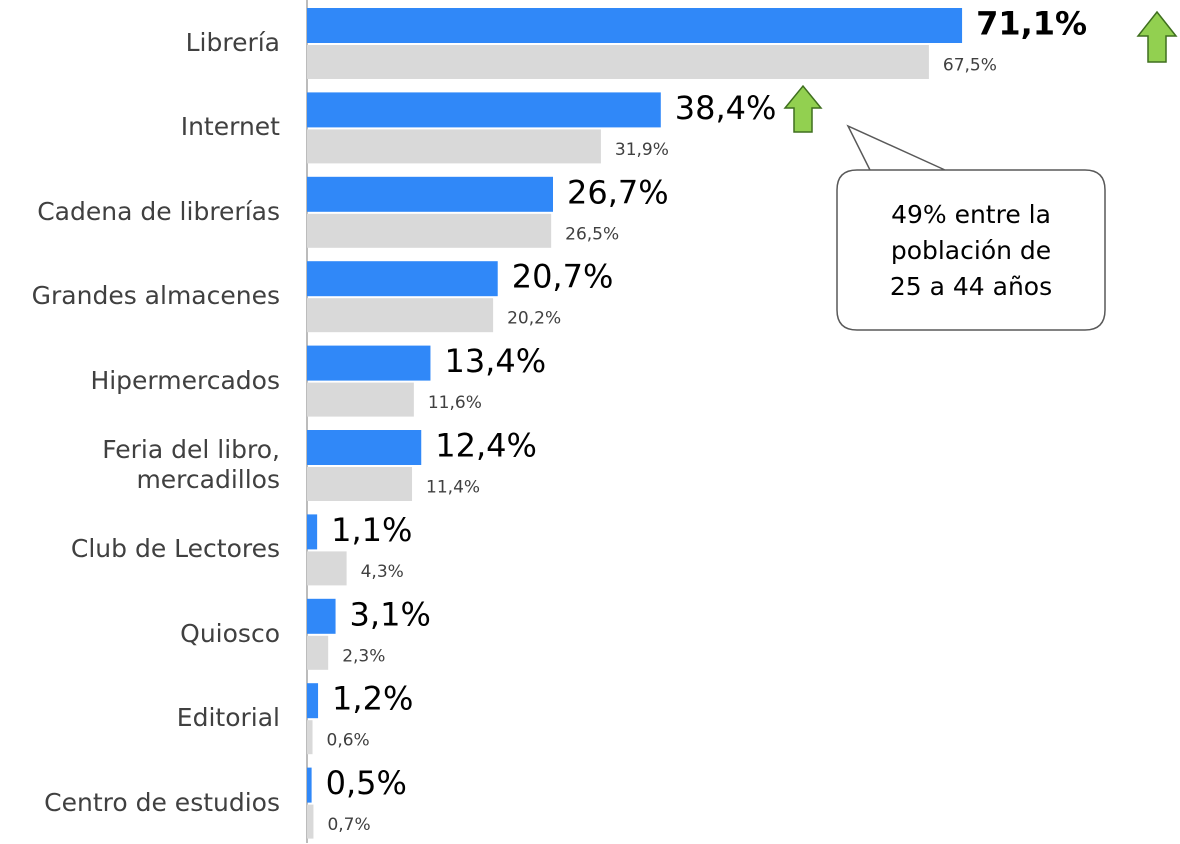 The image size is (1180, 844). What do you see at coordinates (453, 488) in the screenshot?
I see `value-label: 11,4%` at bounding box center [453, 488].